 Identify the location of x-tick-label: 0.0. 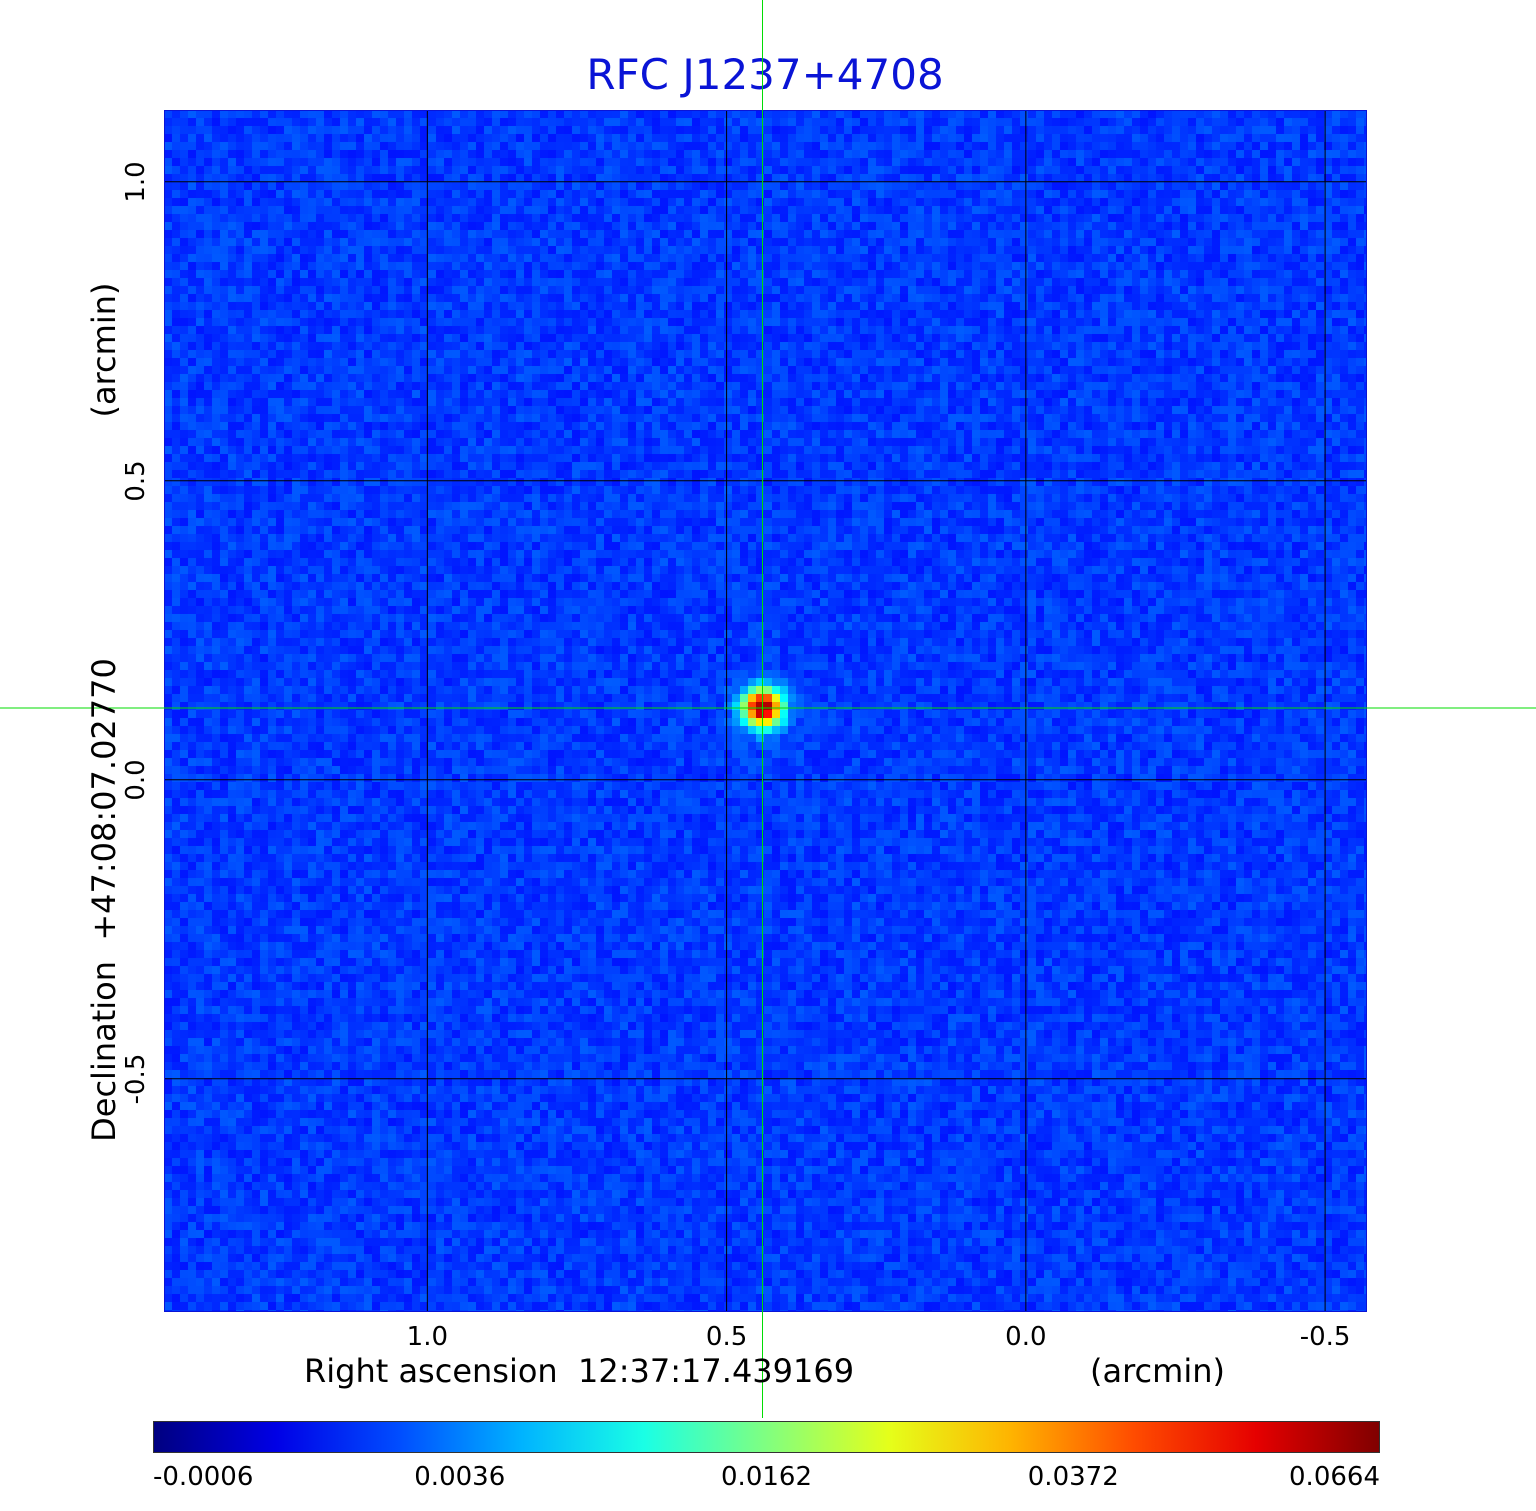
(1026, 1337).